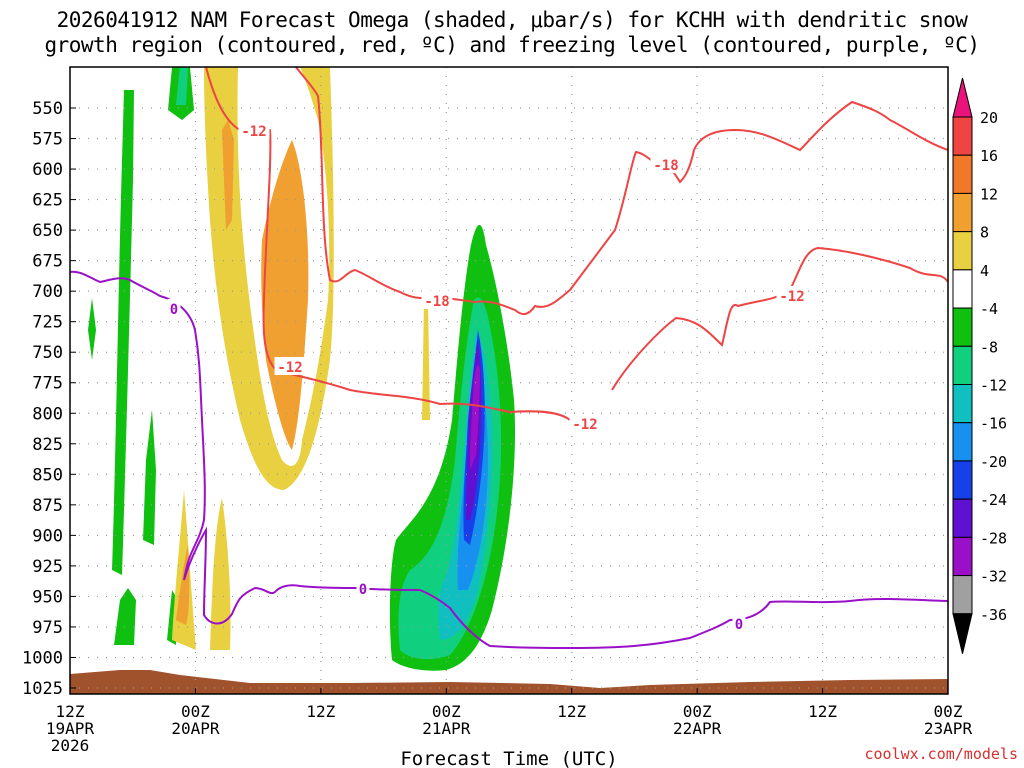 The image size is (1024, 768). Describe the element at coordinates (47, 475) in the screenshot. I see `y-tick-label: 850` at that location.